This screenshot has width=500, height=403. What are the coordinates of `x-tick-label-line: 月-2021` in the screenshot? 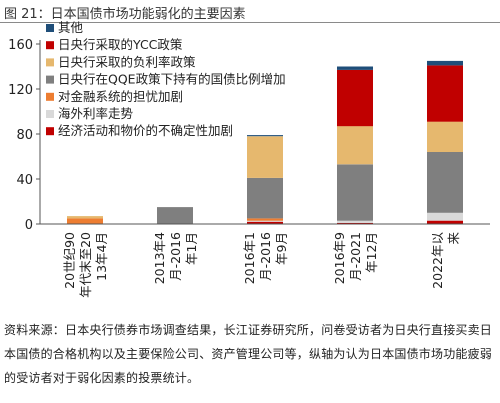 It's located at (355, 256).